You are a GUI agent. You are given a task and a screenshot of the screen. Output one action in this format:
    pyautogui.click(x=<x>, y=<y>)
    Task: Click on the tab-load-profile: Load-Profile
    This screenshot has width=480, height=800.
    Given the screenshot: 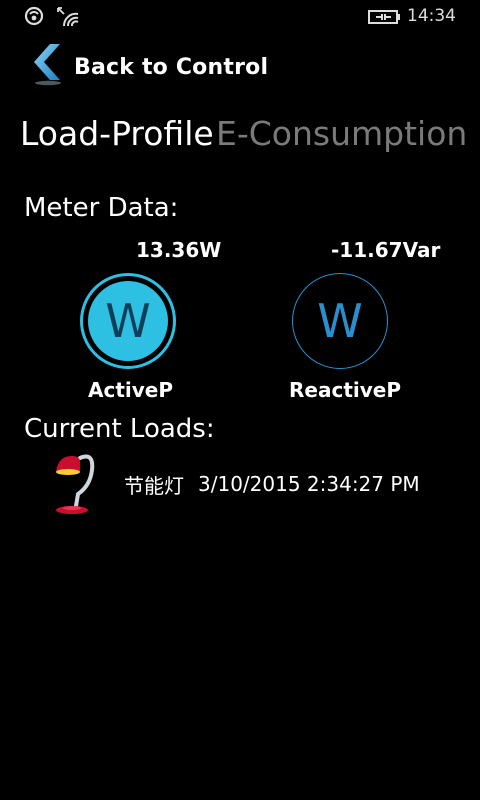 What is the action you would take?
    pyautogui.click(x=117, y=133)
    